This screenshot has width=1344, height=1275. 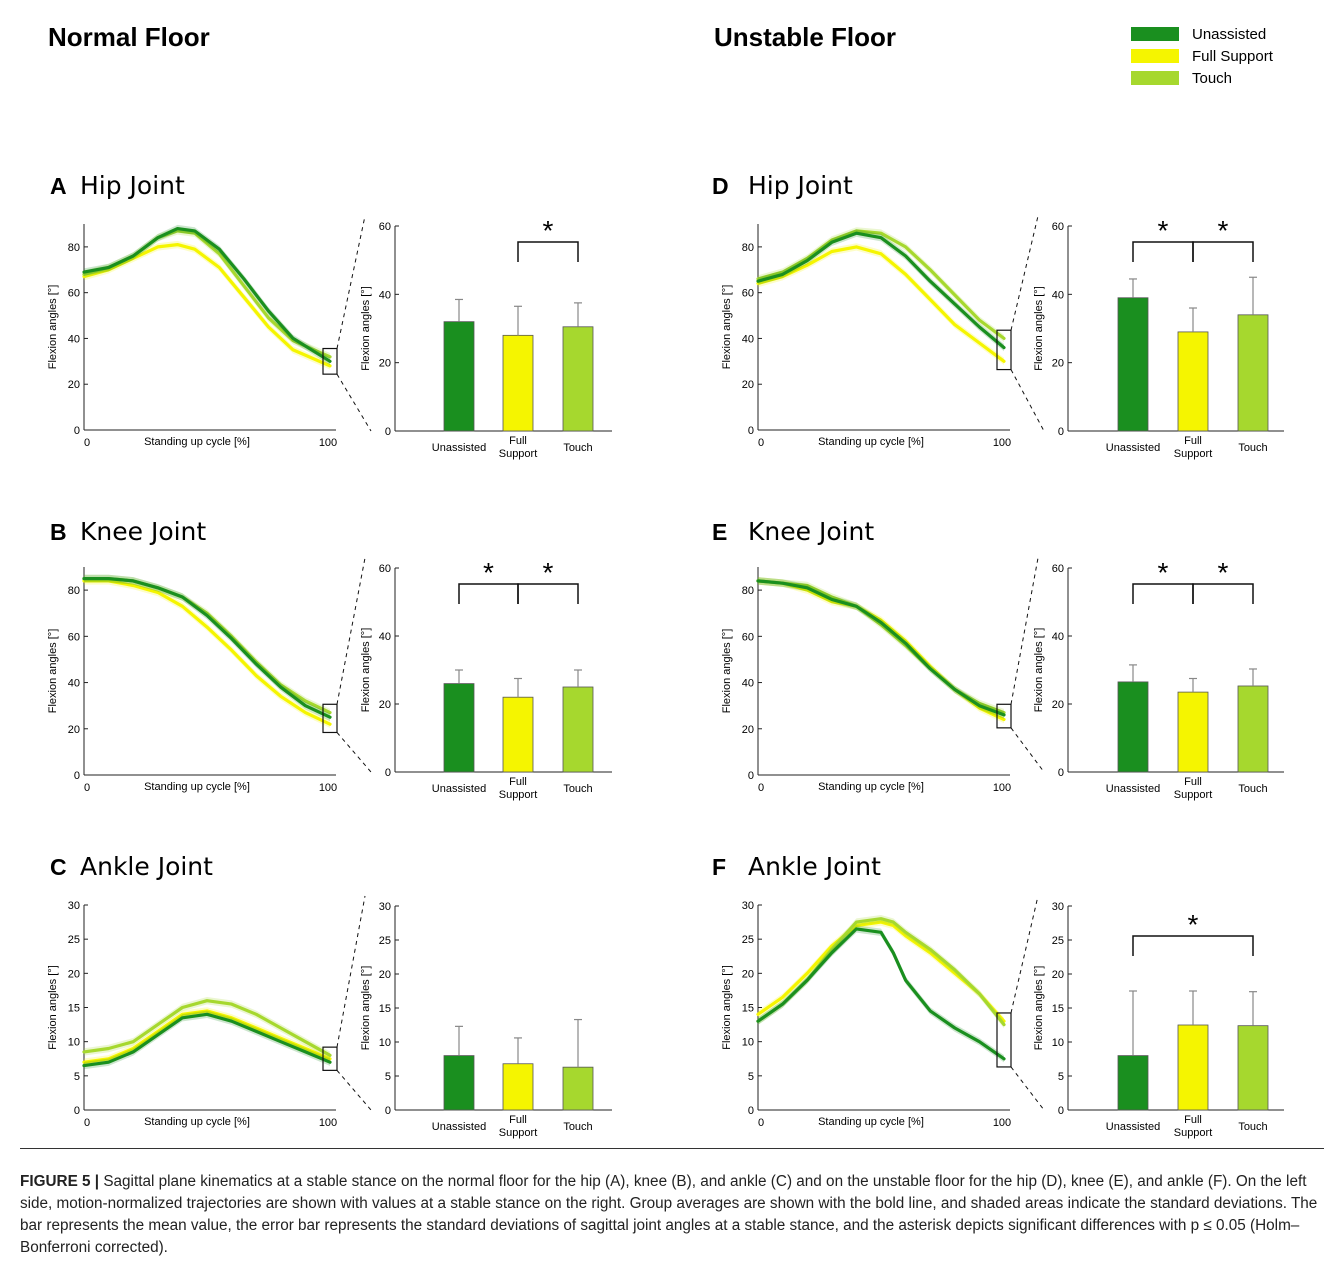 I want to click on panel-title-d: Hip Joint, so click(x=800, y=185).